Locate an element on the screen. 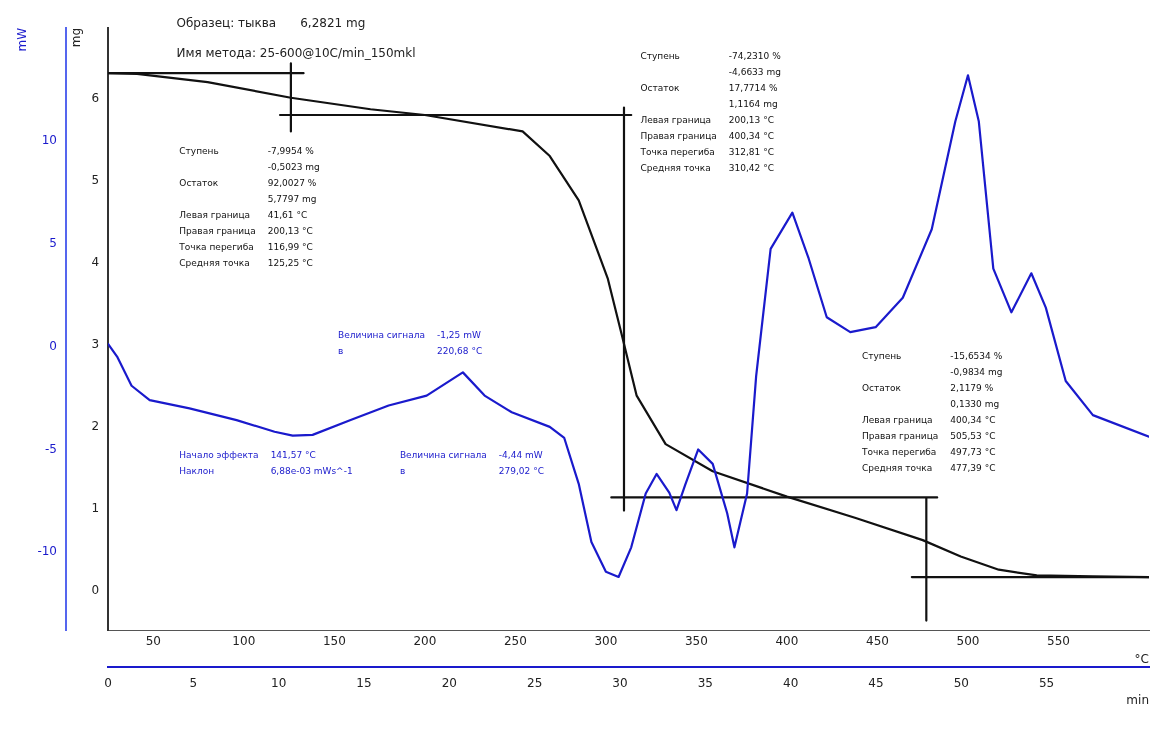 This screenshot has height=736, width=1165. text: Величина сигнала -1,25 mW в 220,68 °C is located at coordinates (410, 343).